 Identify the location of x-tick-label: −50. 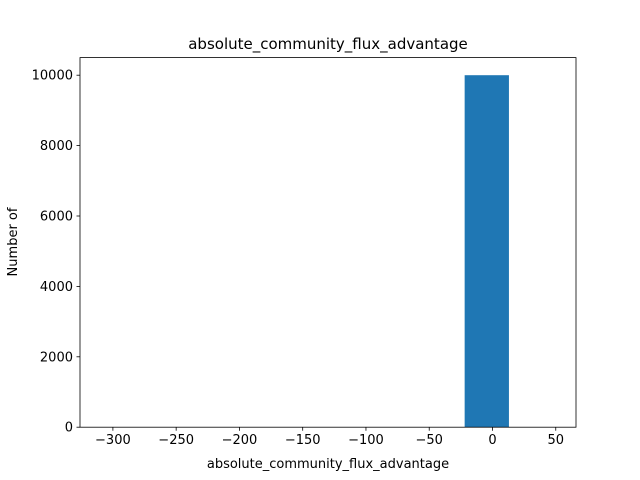
(429, 440).